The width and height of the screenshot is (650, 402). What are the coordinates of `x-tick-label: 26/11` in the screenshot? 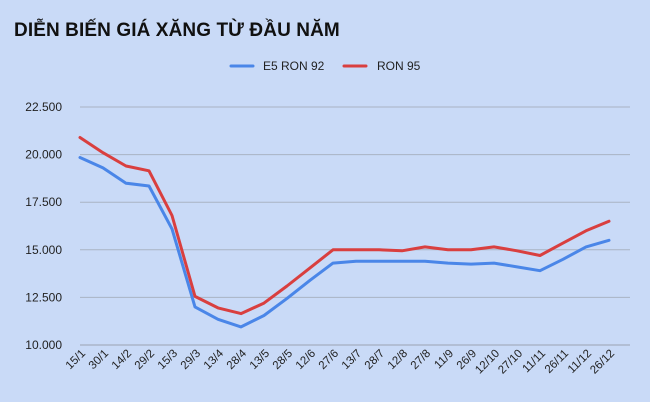 It's located at (557, 362).